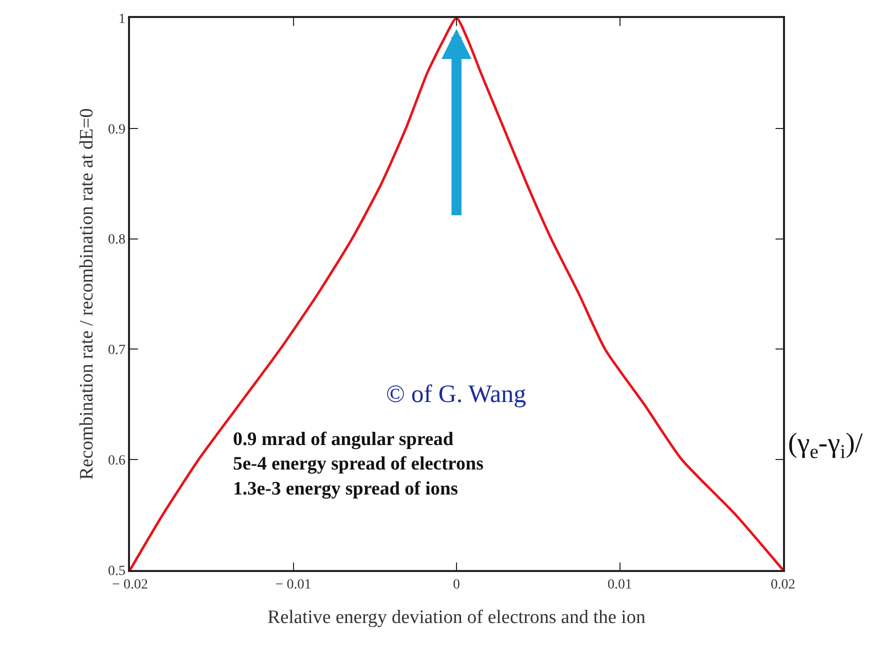 This screenshot has width=872, height=649. Describe the element at coordinates (456, 585) in the screenshot. I see `x-tick-label: 0` at that location.